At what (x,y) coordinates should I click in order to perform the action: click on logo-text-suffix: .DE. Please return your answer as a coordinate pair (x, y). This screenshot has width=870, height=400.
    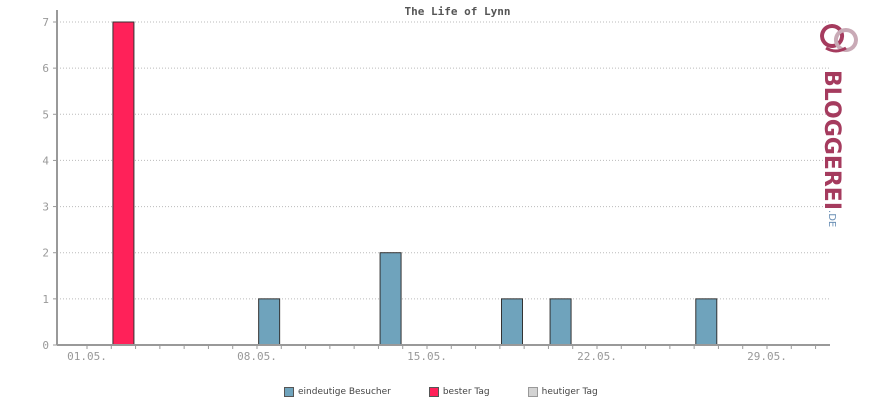
    Looking at the image, I should click on (831, 219).